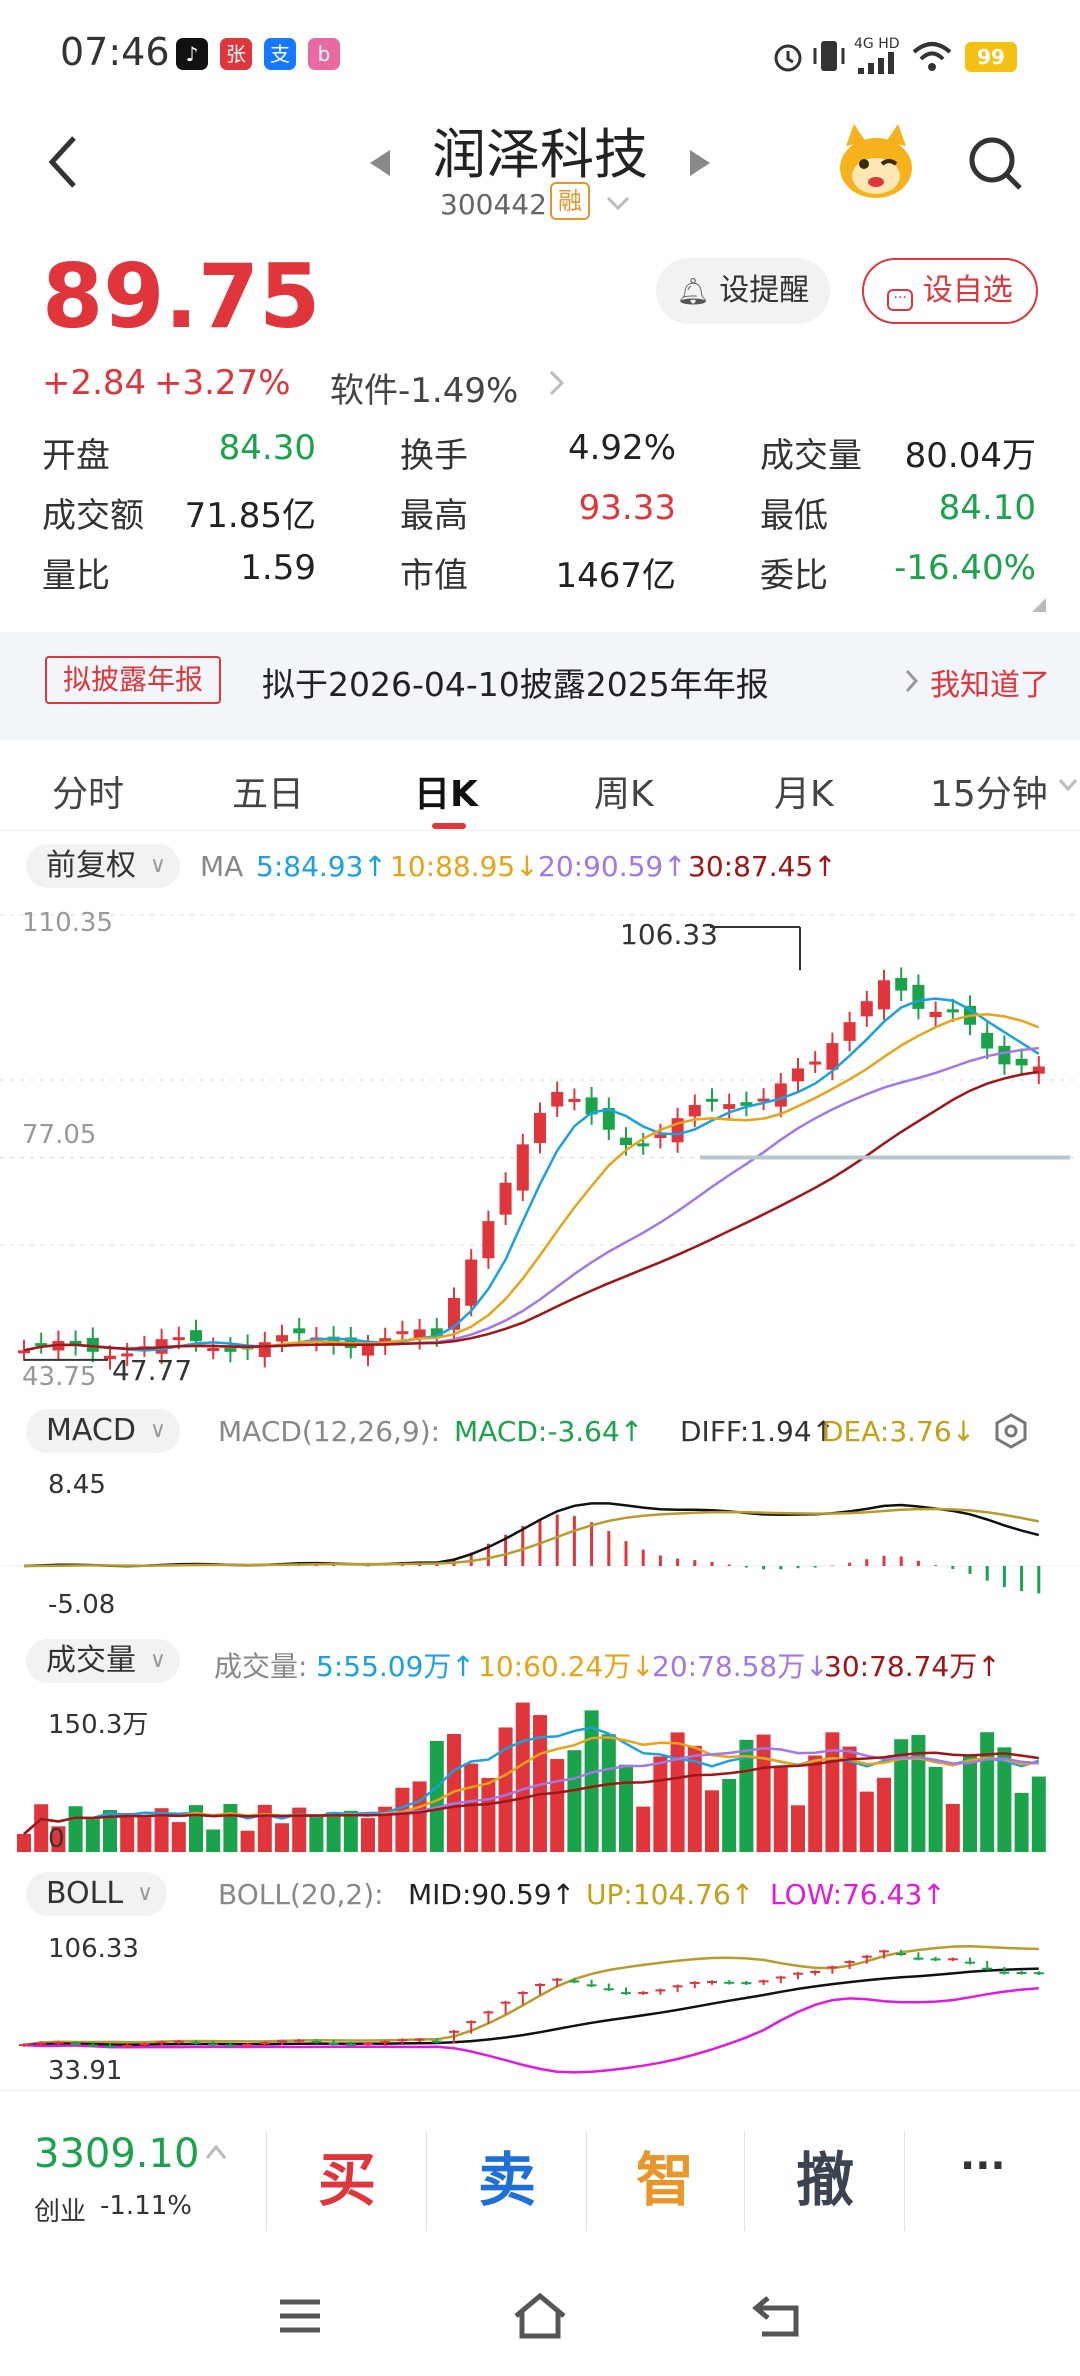  I want to click on vol5-value: 5:55.09万↑, so click(395, 1666).